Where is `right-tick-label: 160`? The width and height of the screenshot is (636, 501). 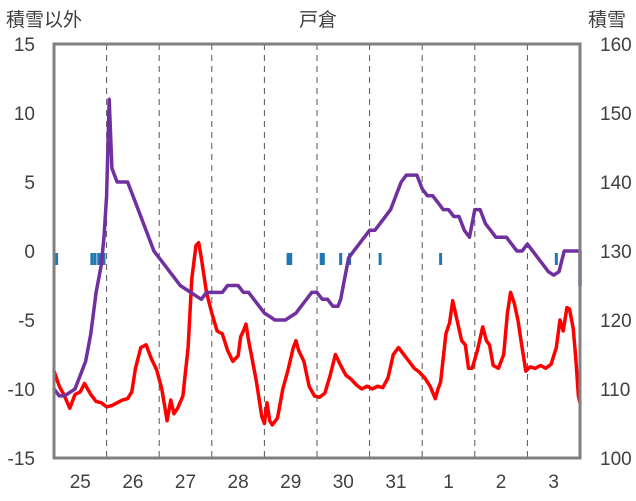
right-tick-label: 160 is located at coordinates (616, 45).